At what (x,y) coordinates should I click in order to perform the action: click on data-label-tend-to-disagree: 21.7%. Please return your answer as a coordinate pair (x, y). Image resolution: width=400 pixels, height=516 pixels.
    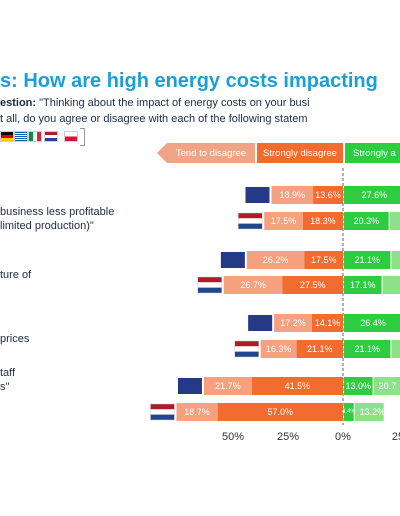
    Looking at the image, I should click on (228, 386).